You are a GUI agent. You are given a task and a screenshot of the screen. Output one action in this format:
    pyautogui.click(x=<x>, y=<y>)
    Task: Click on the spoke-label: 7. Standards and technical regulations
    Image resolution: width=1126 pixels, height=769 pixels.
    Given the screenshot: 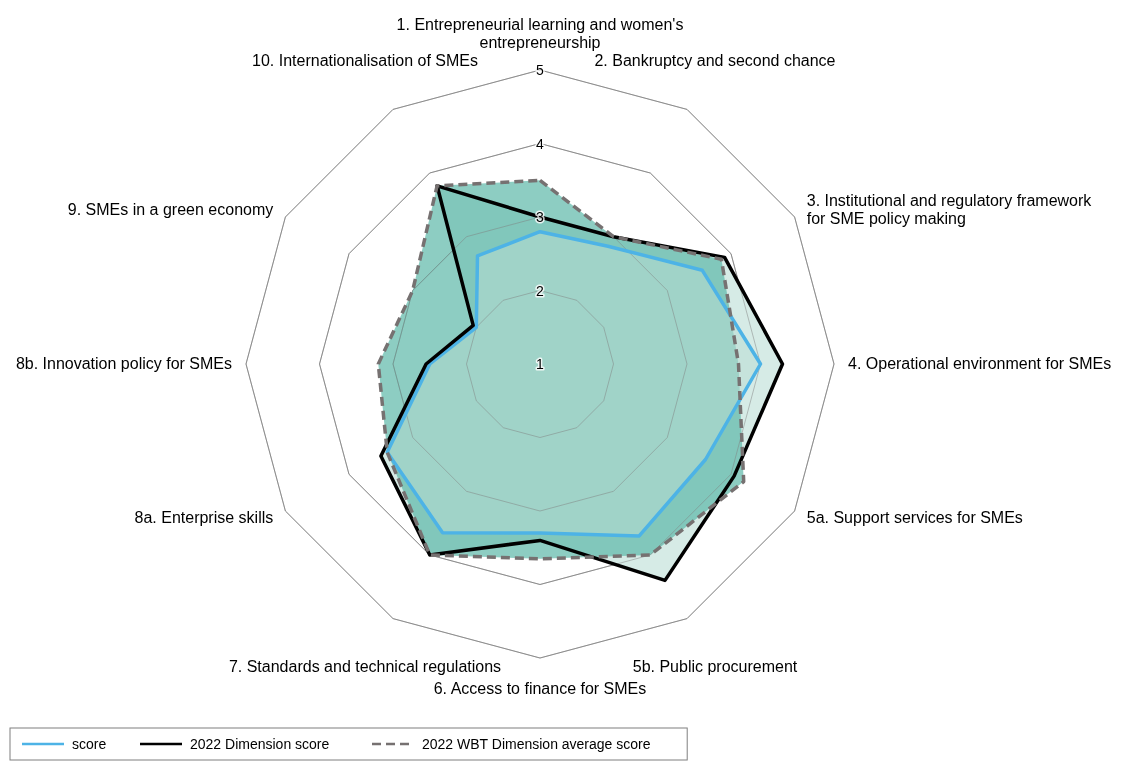 What is the action you would take?
    pyautogui.click(x=365, y=667)
    